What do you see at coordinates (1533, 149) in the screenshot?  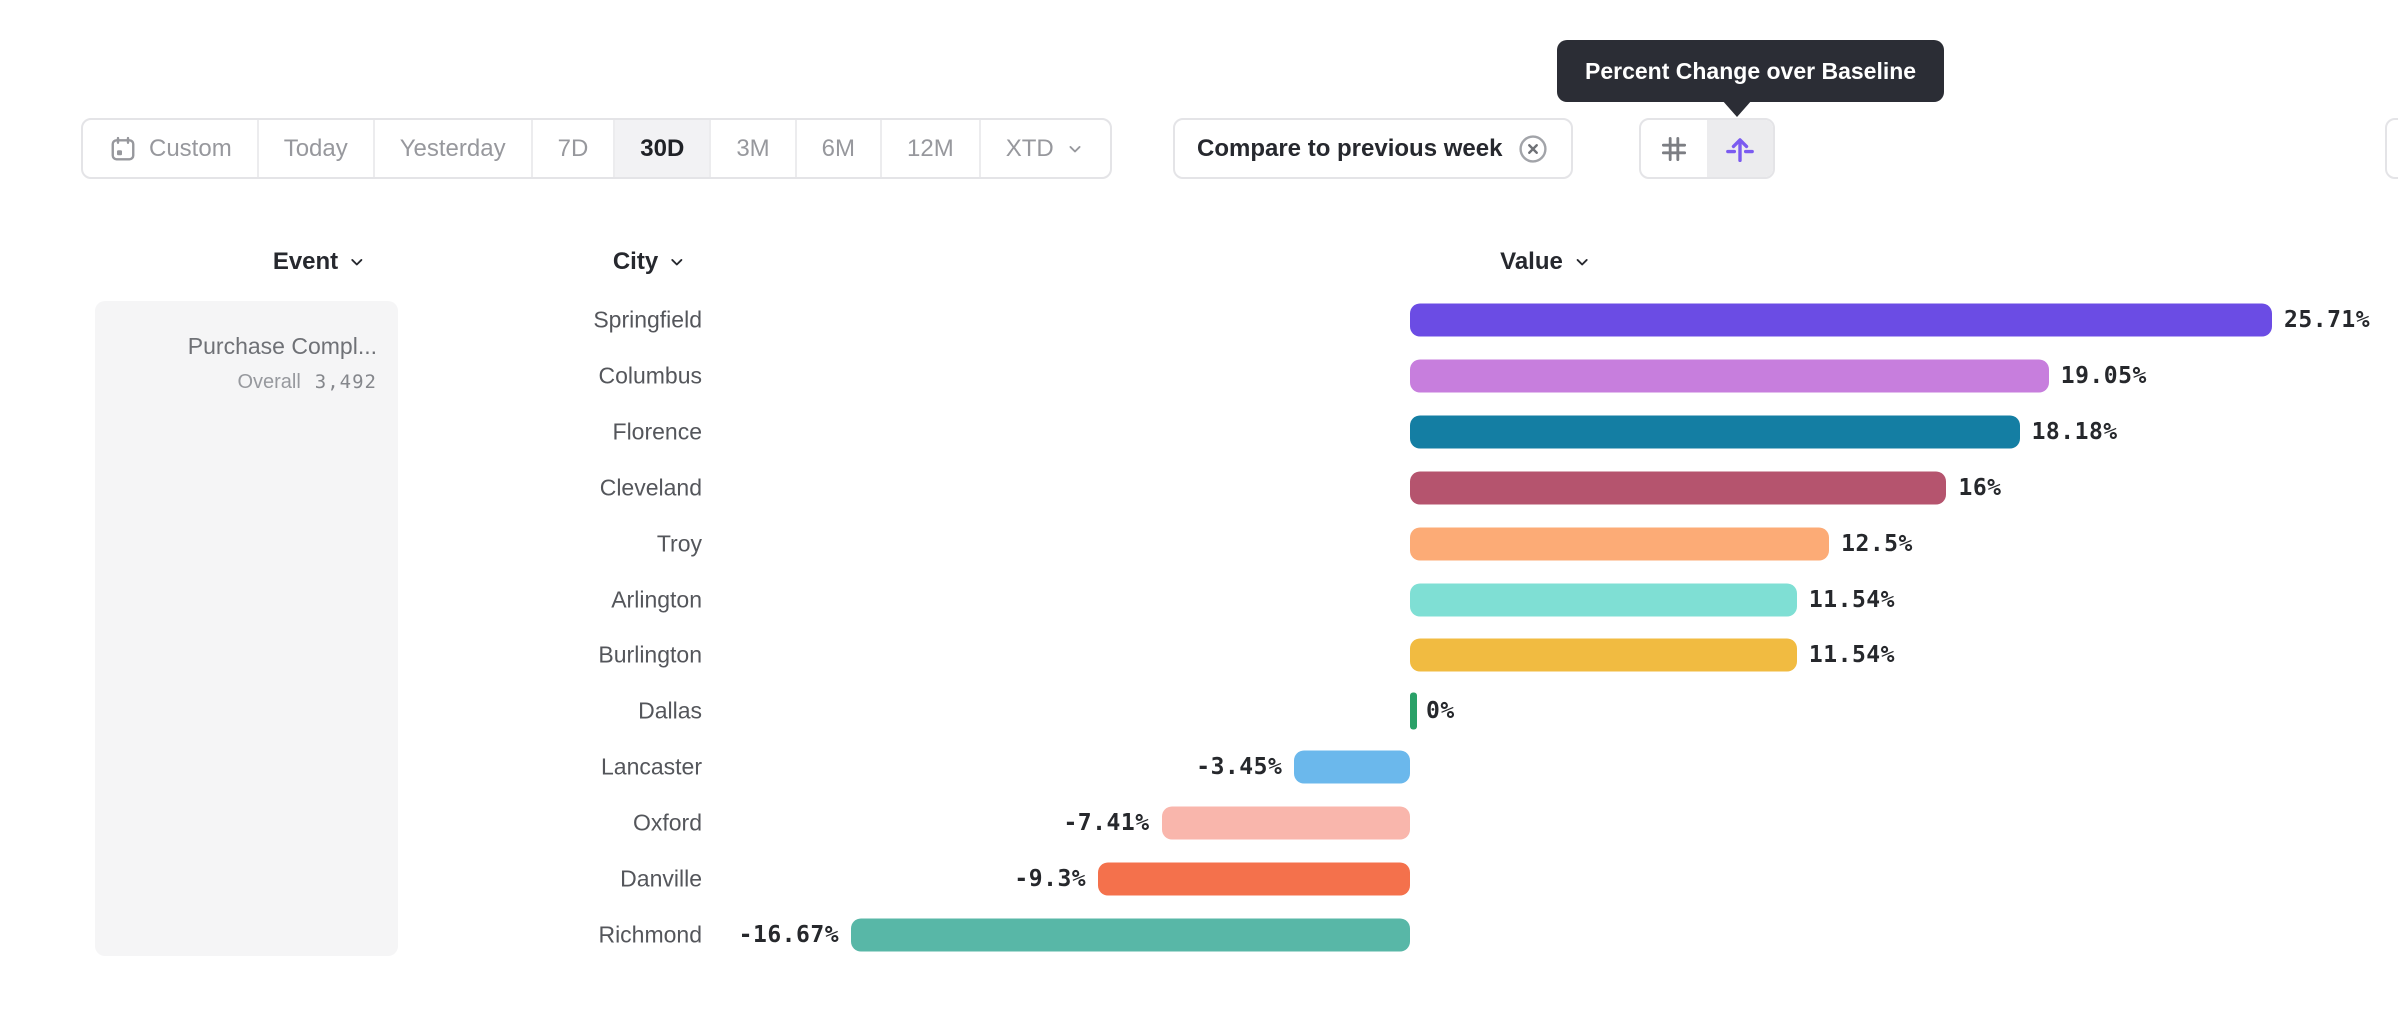 I see `circle-x-icon` at bounding box center [1533, 149].